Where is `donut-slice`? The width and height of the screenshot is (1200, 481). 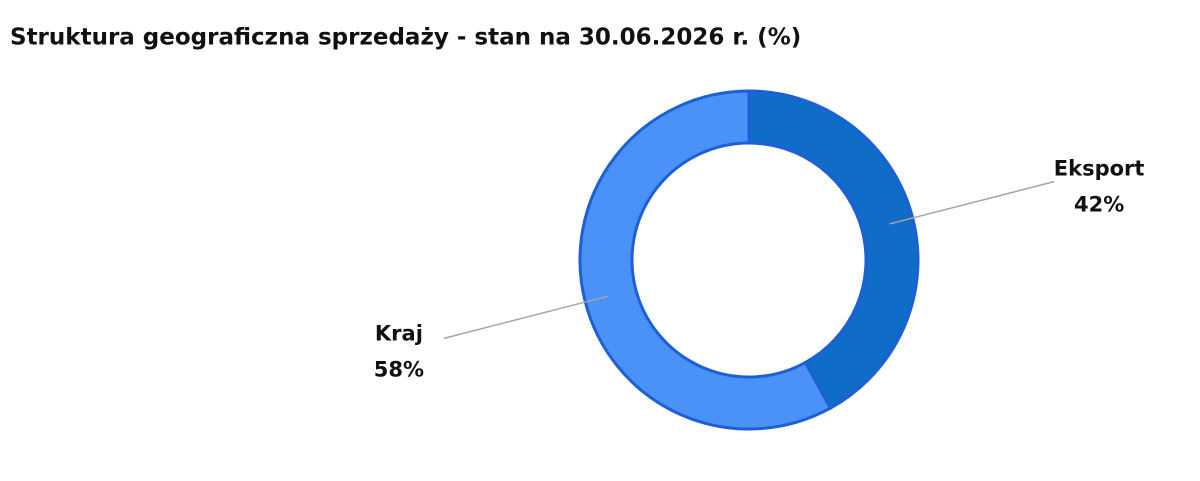 donut-slice is located at coordinates (833, 250).